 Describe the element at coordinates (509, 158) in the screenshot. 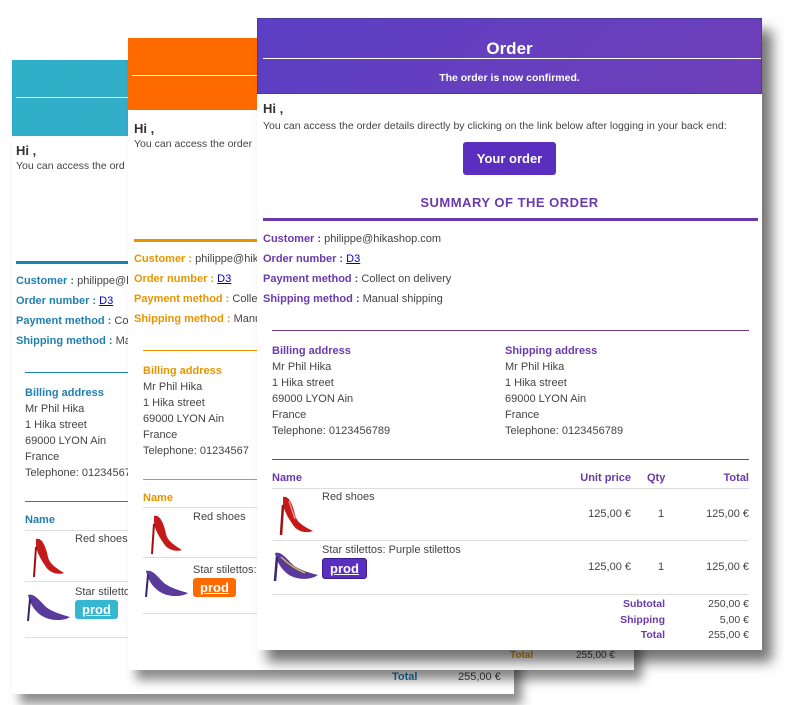

I see `your-order-button: Your order` at that location.